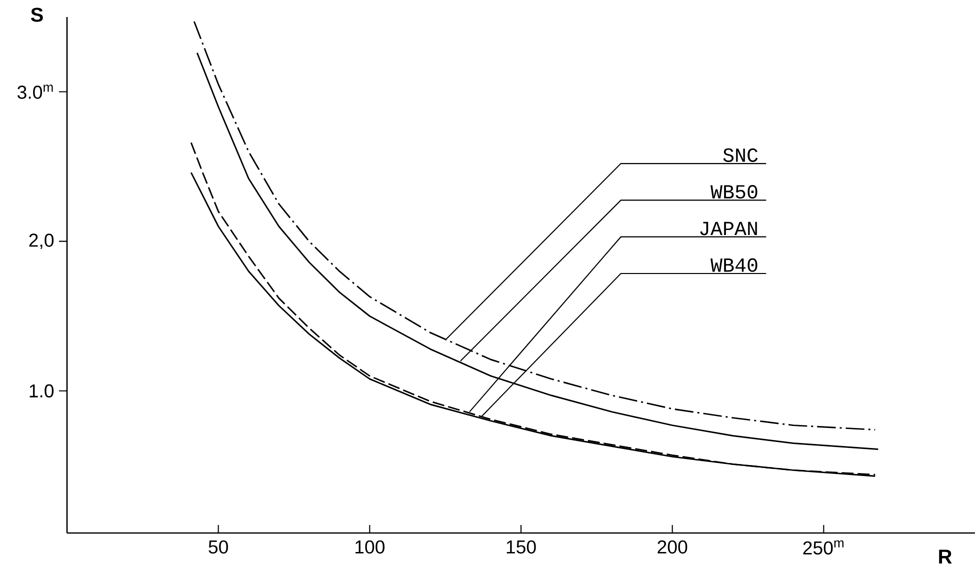 The height and width of the screenshot is (577, 977). Describe the element at coordinates (823, 547) in the screenshot. I see `x-tick-label: 250$^{m}$` at that location.